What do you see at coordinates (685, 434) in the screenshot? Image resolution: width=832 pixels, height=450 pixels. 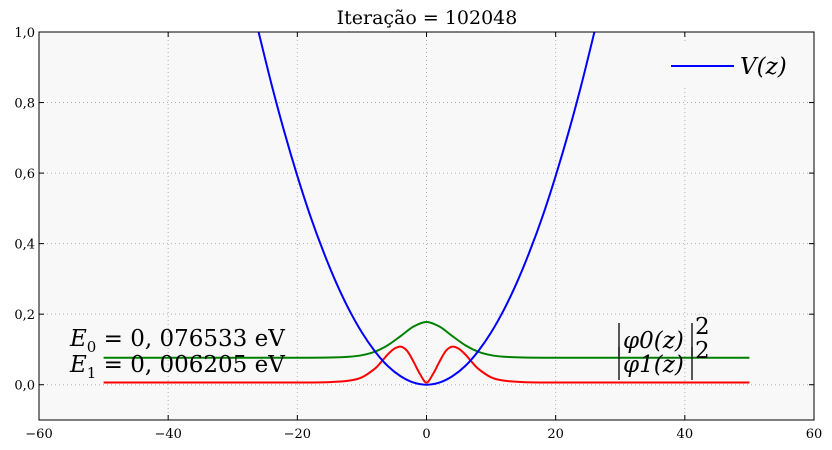 I see `x-tick-label-5: 40` at bounding box center [685, 434].